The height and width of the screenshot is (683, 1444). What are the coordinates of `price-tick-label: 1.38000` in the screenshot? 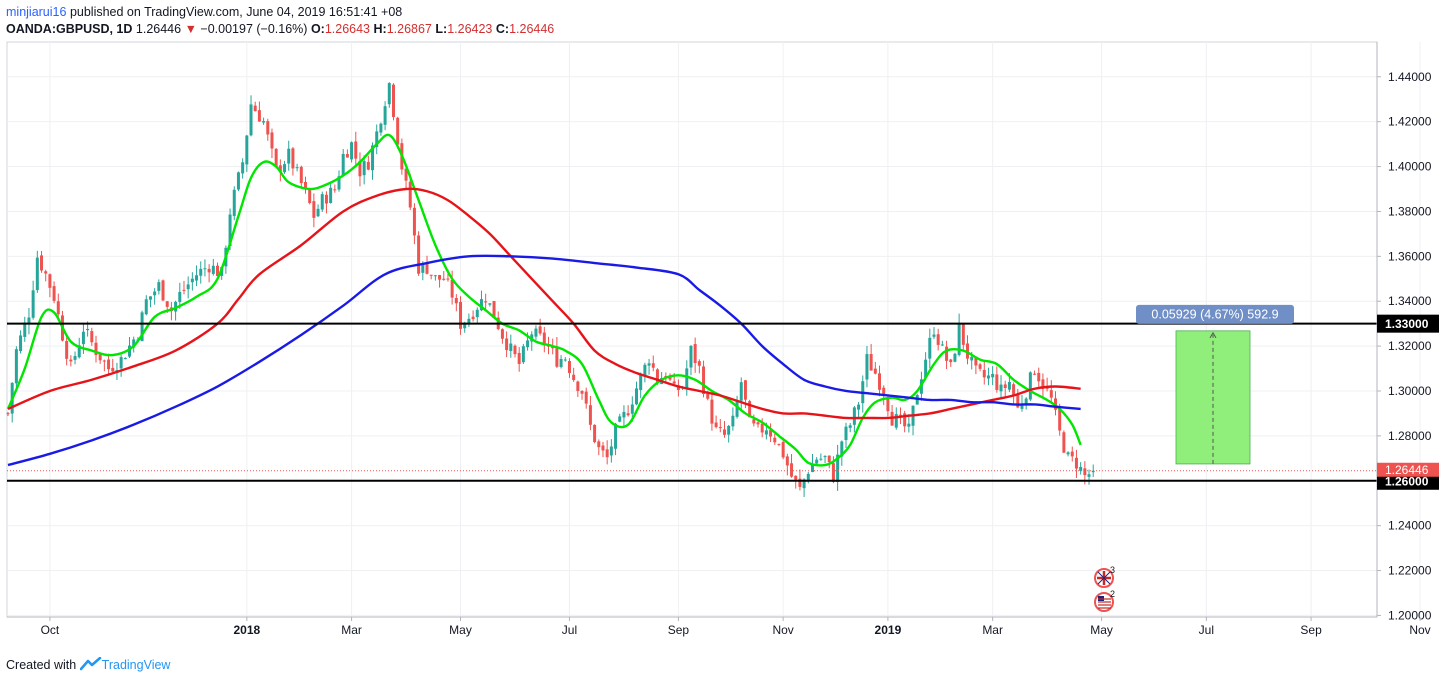 It's located at (1410, 211).